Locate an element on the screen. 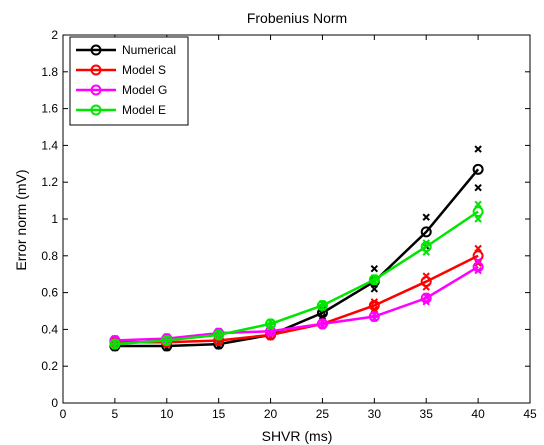 The height and width of the screenshot is (445, 544). y-axis-label: Error norm (mV) is located at coordinates (21, 219).